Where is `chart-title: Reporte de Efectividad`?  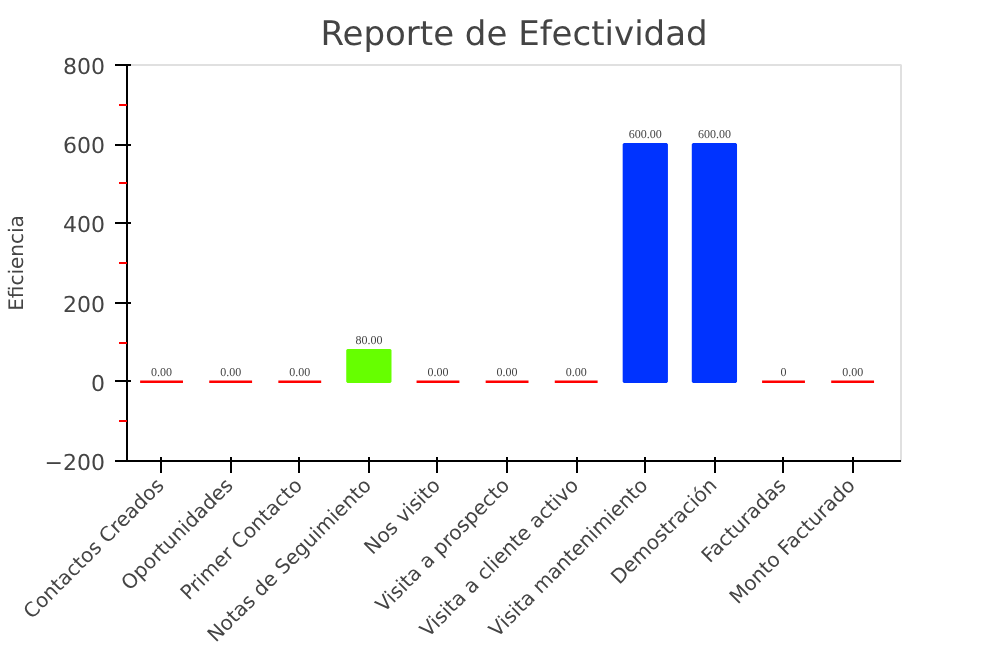 chart-title: Reporte de Efectividad is located at coordinates (514, 35).